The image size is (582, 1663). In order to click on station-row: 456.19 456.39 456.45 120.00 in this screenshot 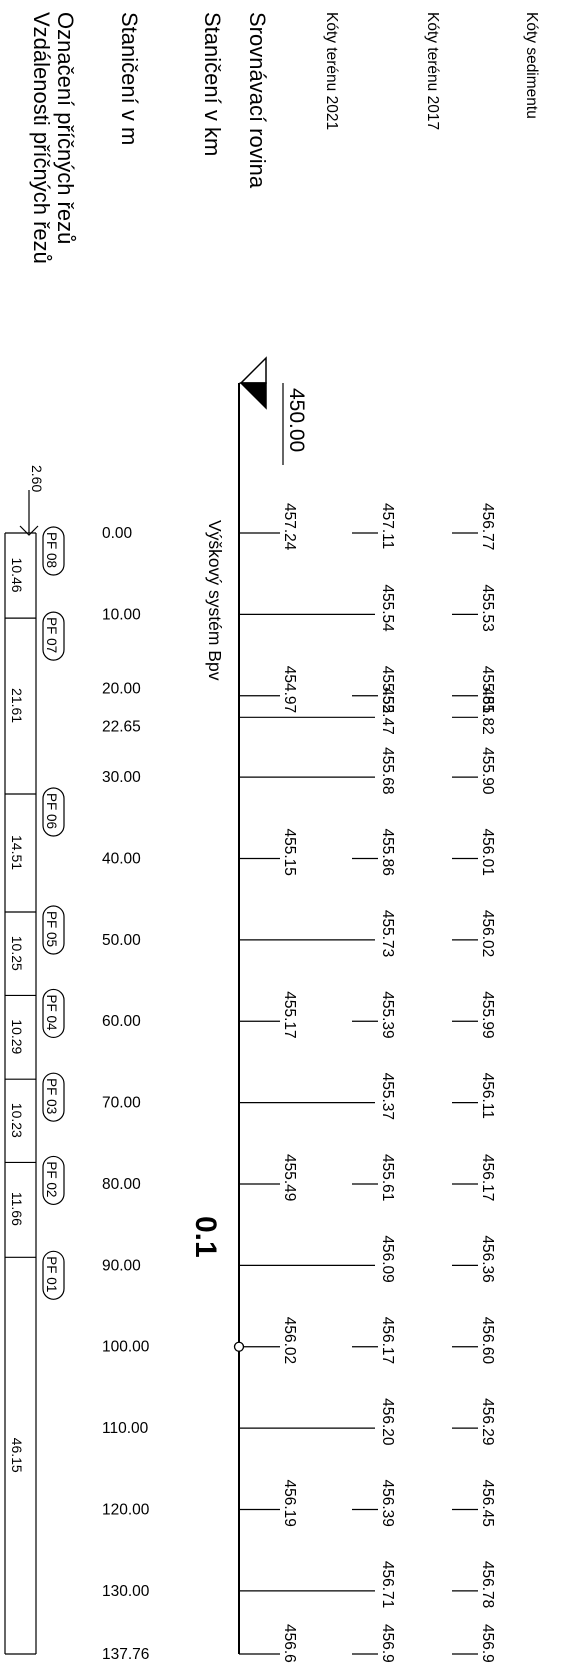, I will do `click(299, 1502)`.